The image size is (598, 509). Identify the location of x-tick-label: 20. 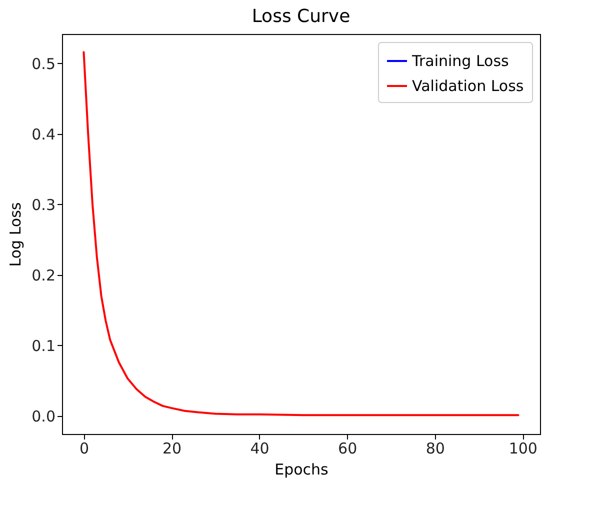
(172, 449).